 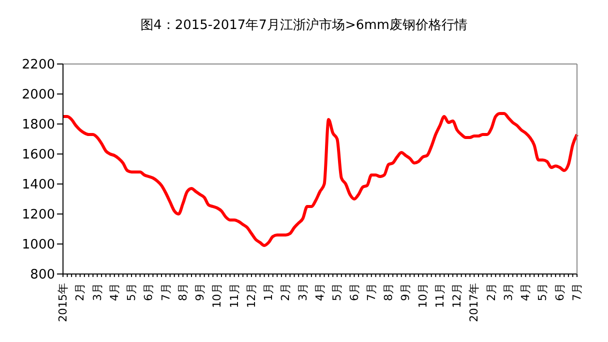 I want to click on y-tick-label: 1200, so click(x=38, y=215).